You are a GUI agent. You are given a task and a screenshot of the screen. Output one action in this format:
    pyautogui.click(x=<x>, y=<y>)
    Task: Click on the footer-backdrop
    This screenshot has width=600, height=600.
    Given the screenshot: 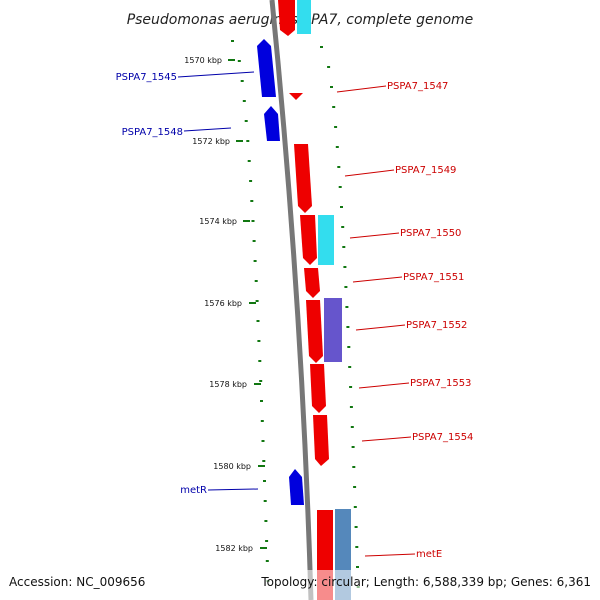 What is the action you would take?
    pyautogui.click(x=300, y=585)
    